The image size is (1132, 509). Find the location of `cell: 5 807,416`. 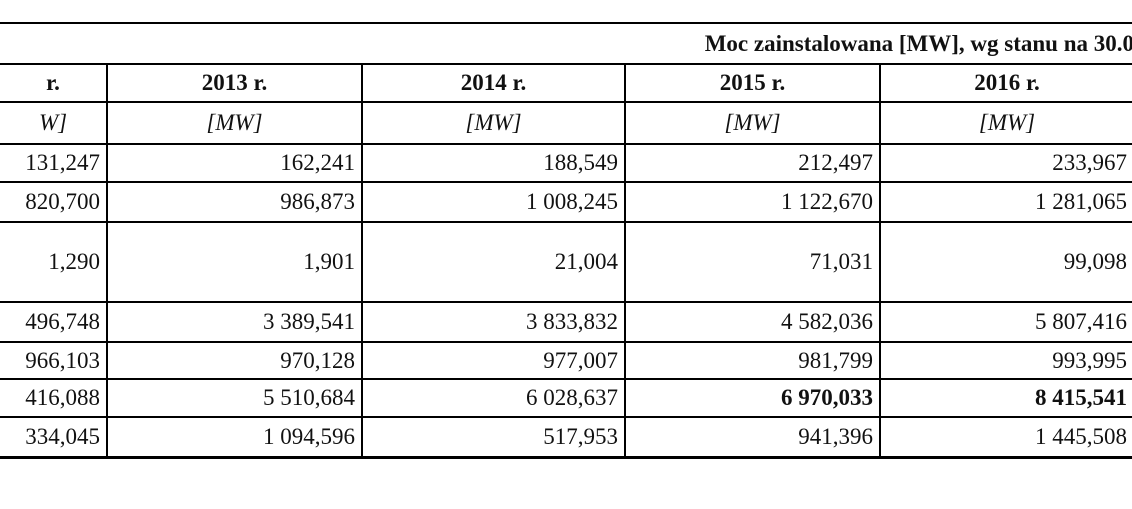

cell: 5 807,416 is located at coordinates (1005, 322).